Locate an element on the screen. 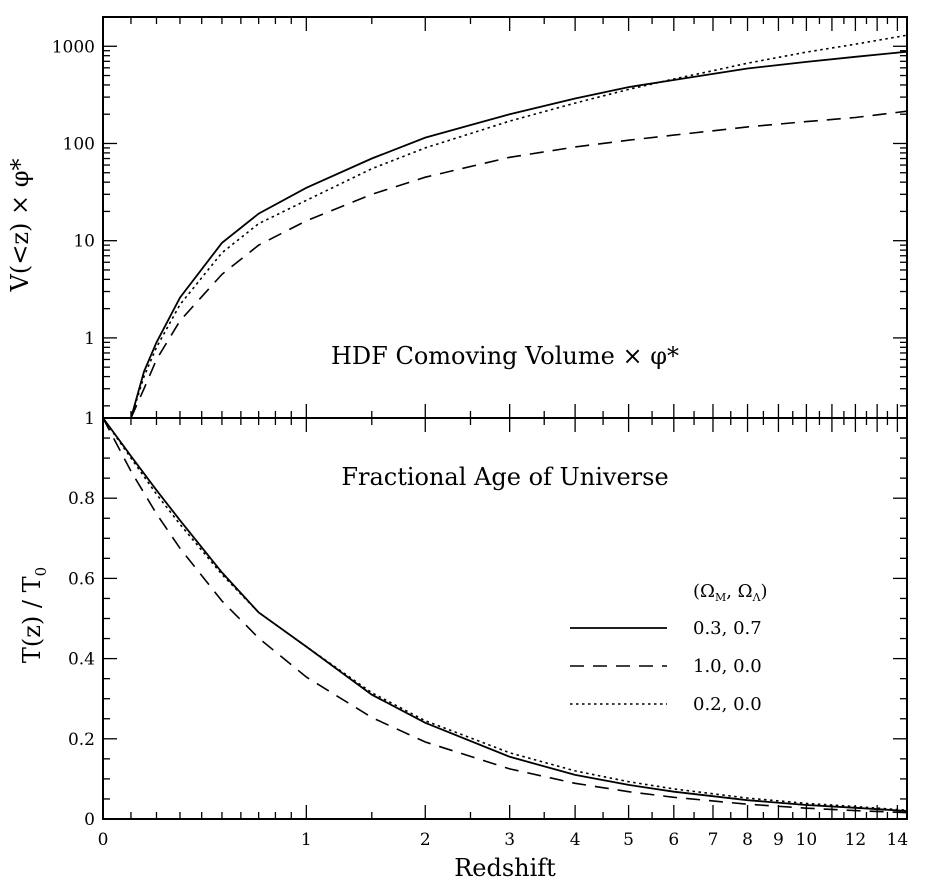  x-tick-label: 6 is located at coordinates (673, 840).